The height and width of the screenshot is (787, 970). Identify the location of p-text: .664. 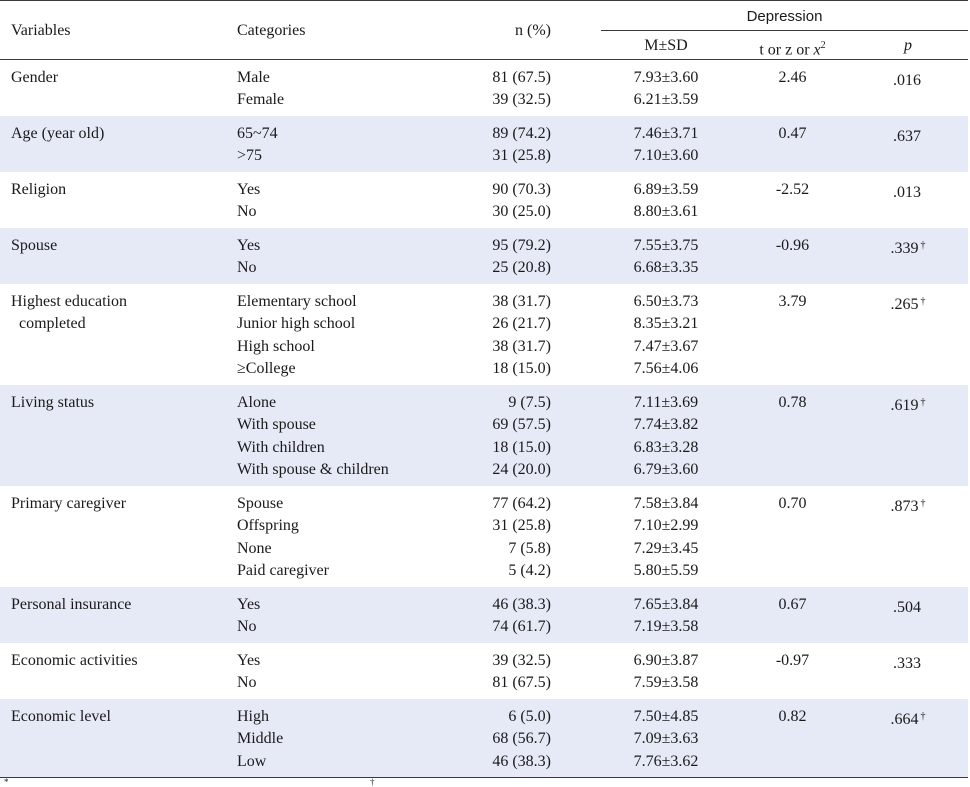
(904, 719).